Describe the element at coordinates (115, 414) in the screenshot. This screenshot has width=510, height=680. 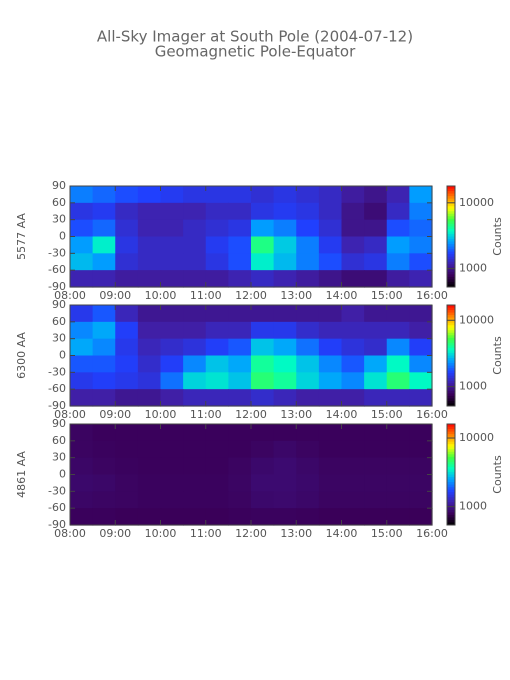
I see `x-tick-label: 09:00` at that location.